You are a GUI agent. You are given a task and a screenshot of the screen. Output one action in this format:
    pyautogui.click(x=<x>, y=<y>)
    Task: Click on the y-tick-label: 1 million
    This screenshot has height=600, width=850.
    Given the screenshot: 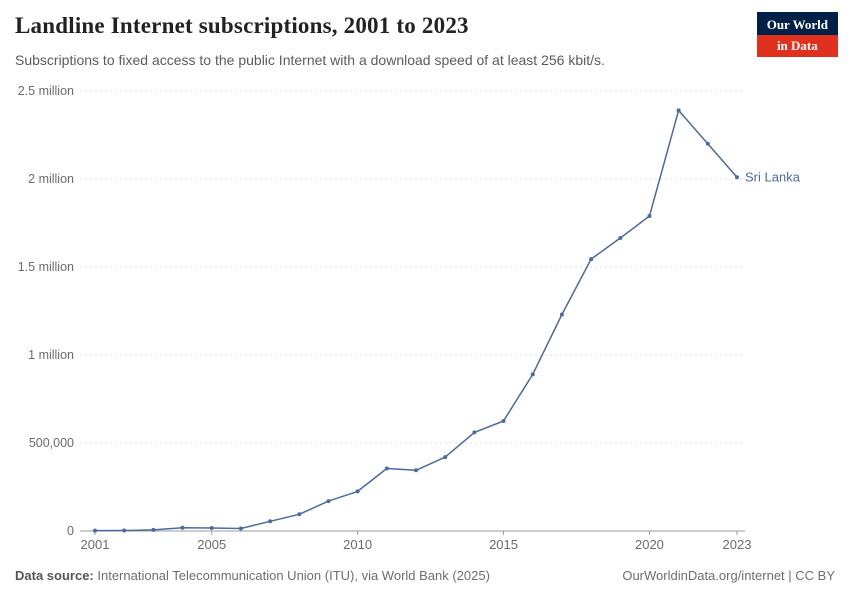 What is the action you would take?
    pyautogui.click(x=51, y=355)
    